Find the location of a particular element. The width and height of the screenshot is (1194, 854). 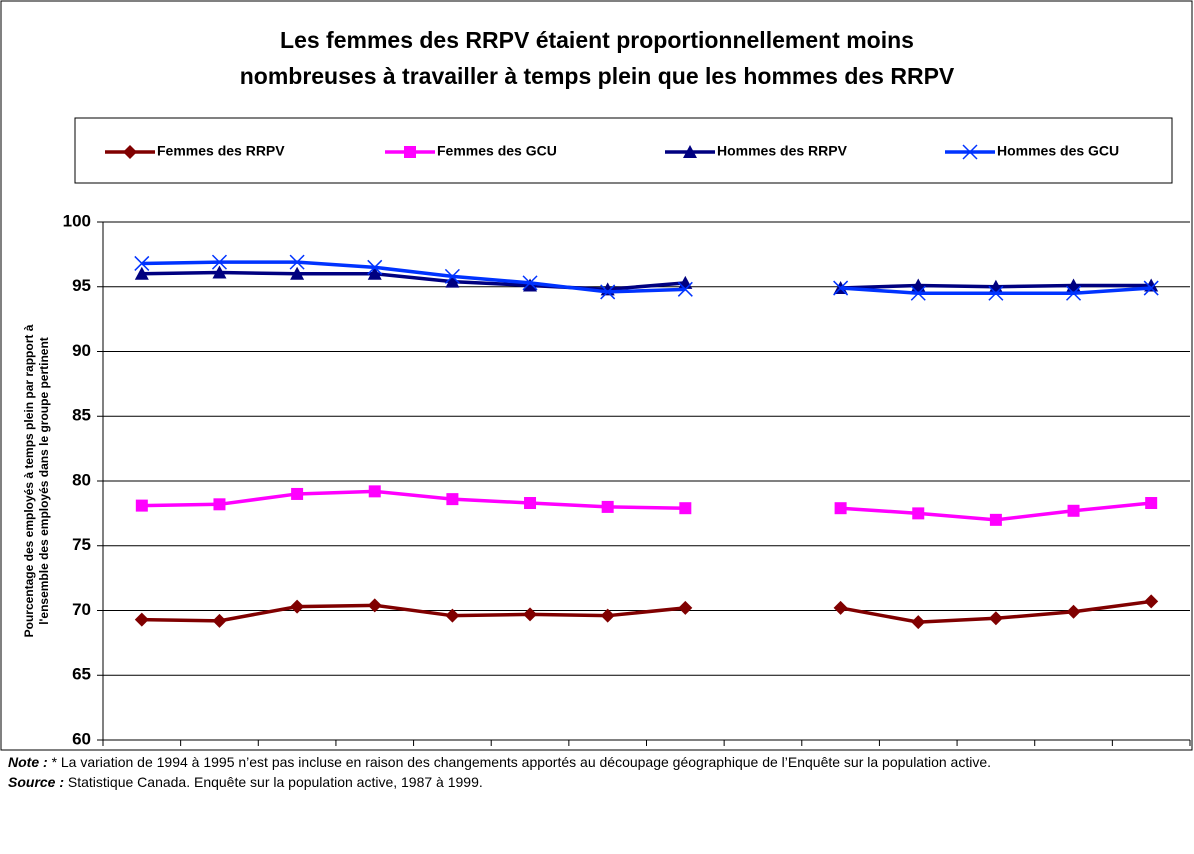

y-tick-label: 60 is located at coordinates (81, 738).